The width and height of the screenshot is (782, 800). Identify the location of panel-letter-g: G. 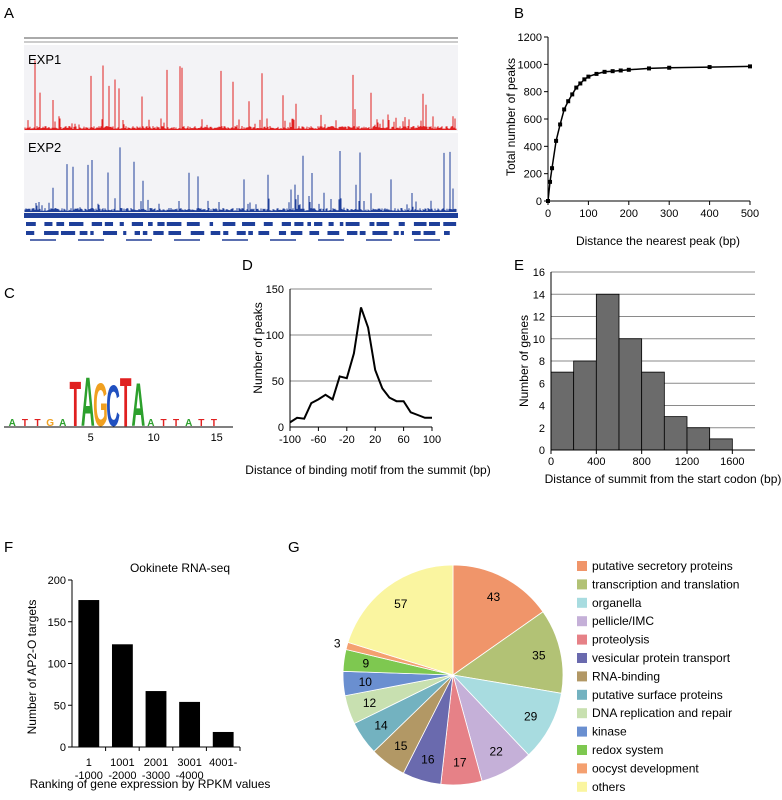
(294, 547).